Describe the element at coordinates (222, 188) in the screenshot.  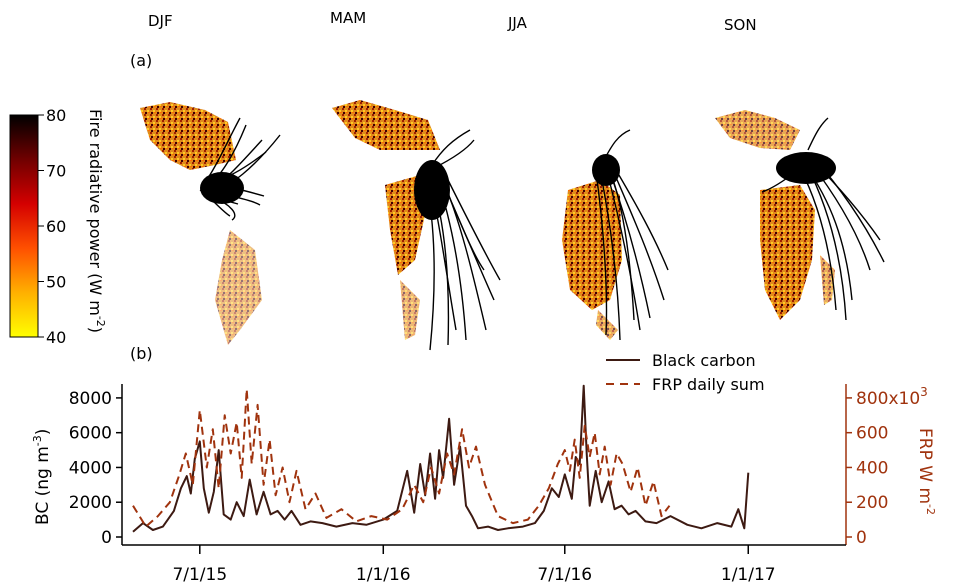
I see `trajectory-core-djf` at that location.